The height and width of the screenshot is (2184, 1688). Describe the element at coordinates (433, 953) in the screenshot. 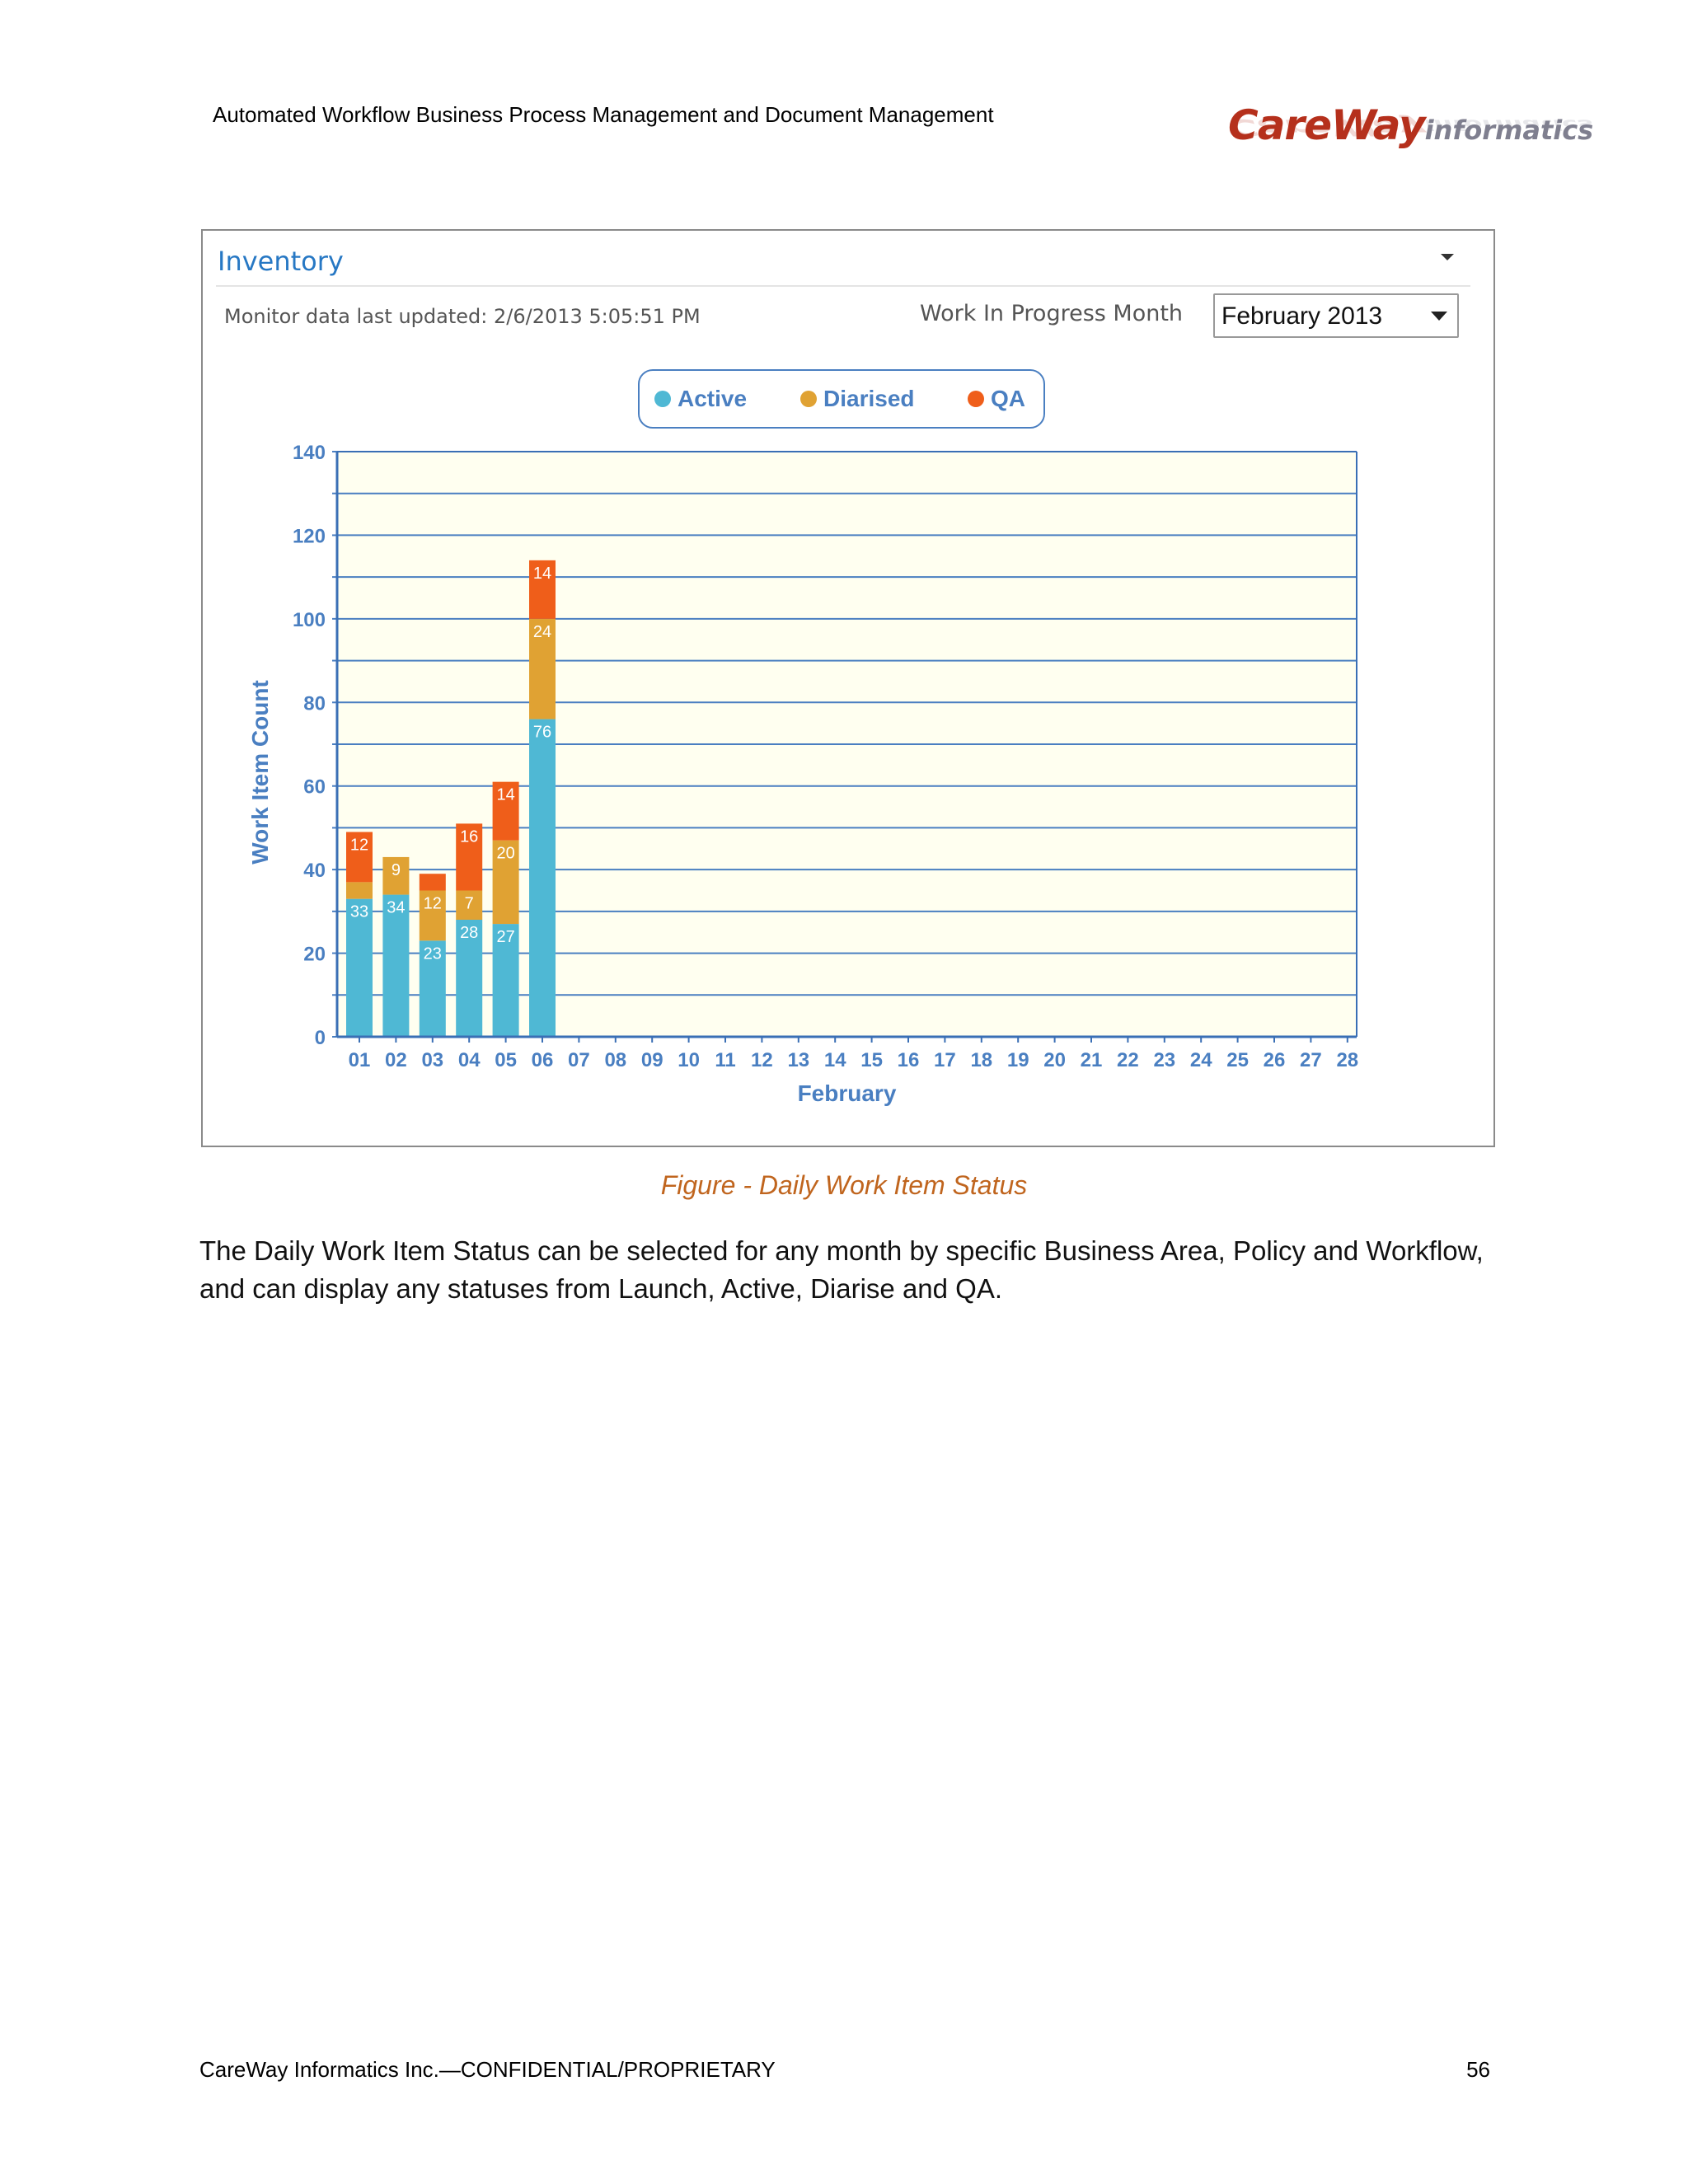

I see `data-label: 23` at that location.